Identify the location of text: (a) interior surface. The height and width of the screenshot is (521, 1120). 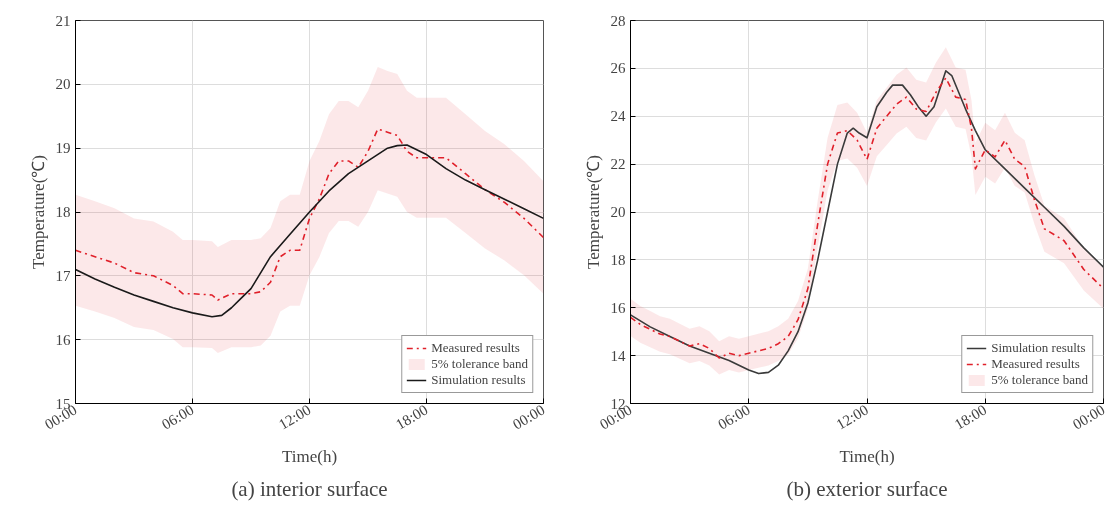
(309, 488).